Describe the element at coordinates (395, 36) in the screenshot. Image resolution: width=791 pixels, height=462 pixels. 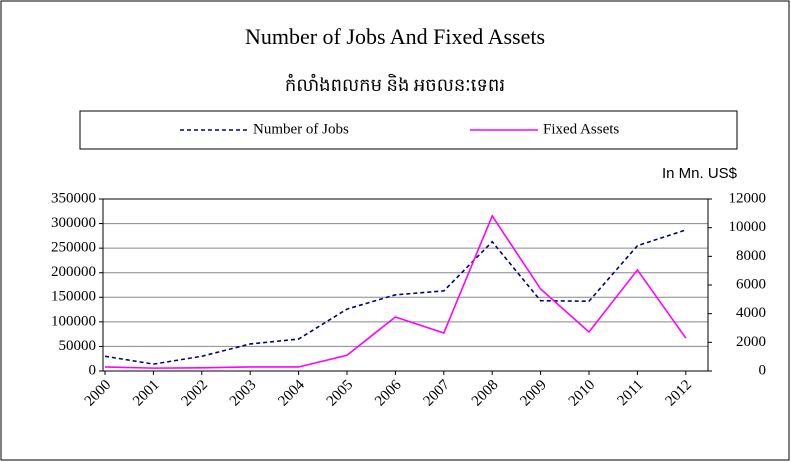
I see `chart-title: Number of Jobs And Fixed Assets` at that location.